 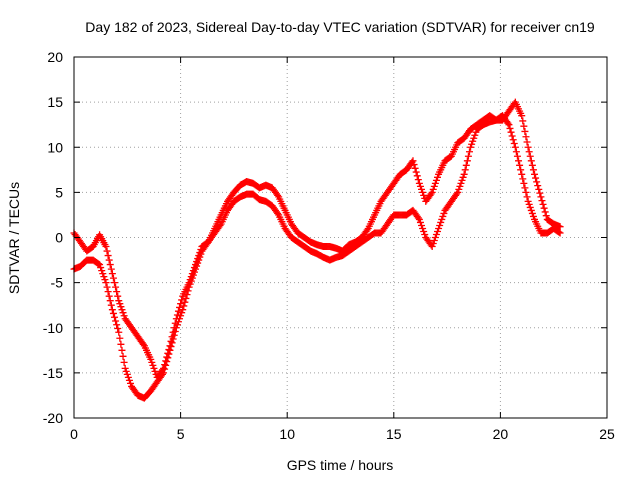 What do you see at coordinates (14, 238) in the screenshot?
I see `y-axis-label: SDTVAR / TECUs` at bounding box center [14, 238].